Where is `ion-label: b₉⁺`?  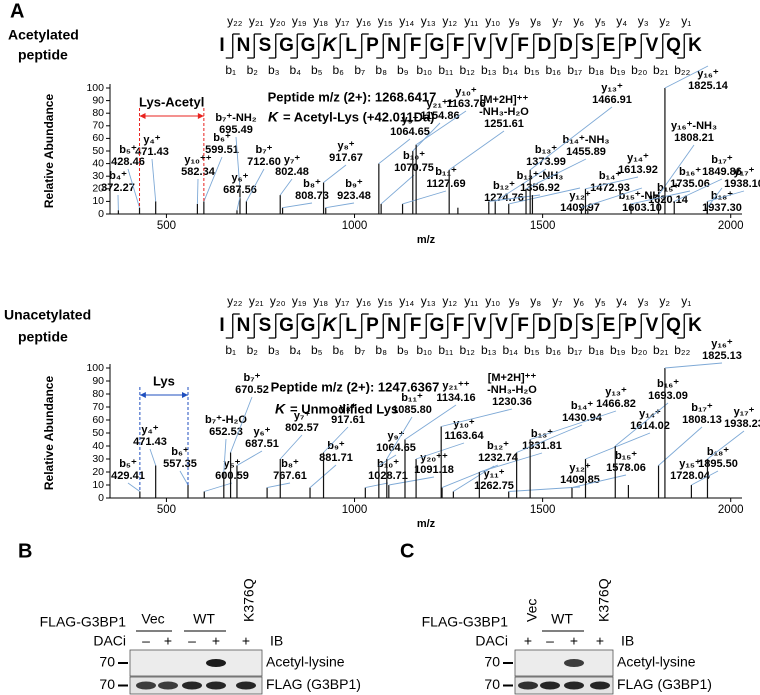
ion-label: b₉⁺ is located at coordinates (354, 184).